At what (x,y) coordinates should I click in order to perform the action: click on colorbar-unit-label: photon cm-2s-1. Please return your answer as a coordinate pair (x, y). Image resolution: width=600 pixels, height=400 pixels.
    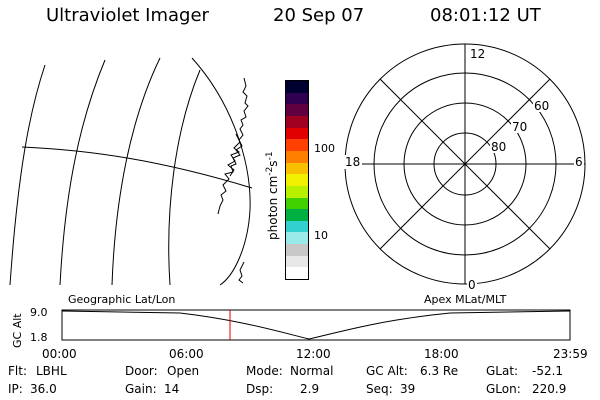
    Looking at the image, I should click on (272, 195).